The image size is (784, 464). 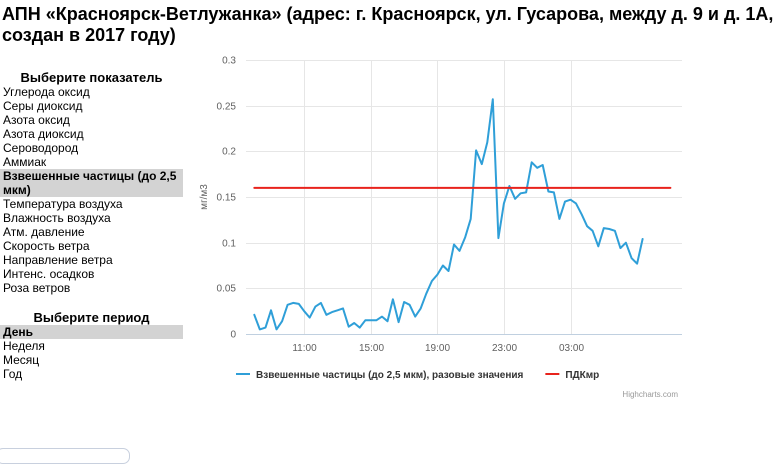 I want to click on x-tick-label-4: 03:00, so click(x=571, y=348).